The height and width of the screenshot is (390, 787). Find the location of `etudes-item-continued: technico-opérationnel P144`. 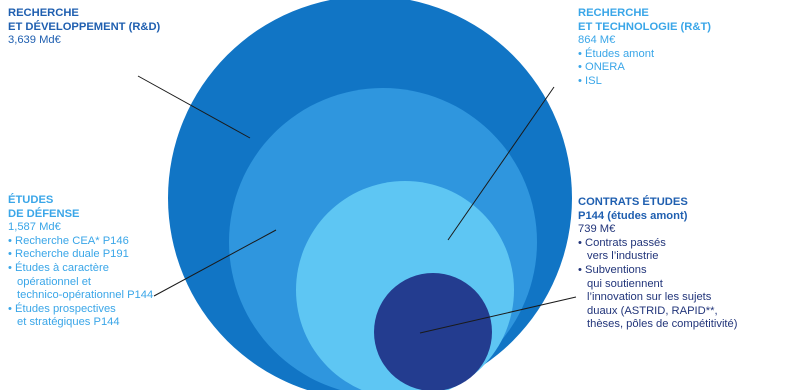

etudes-item-continued: technico-opérationnel P144 is located at coordinates (85, 295).